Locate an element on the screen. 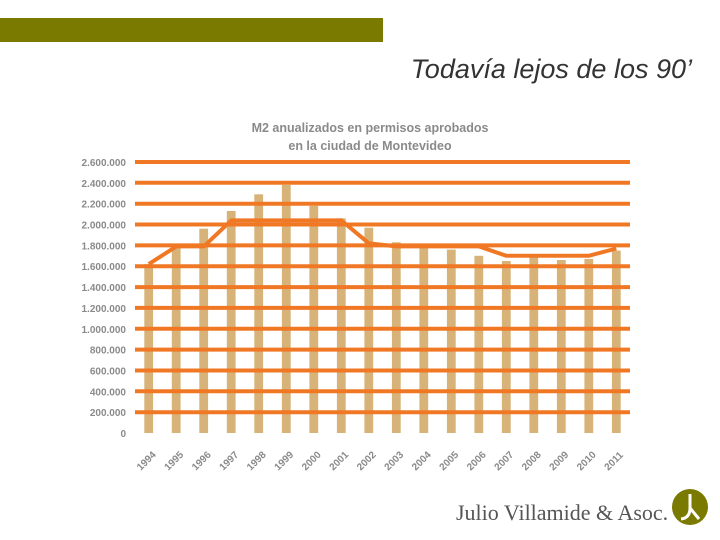  y-tick-label: 1.000.000 is located at coordinates (104, 330).